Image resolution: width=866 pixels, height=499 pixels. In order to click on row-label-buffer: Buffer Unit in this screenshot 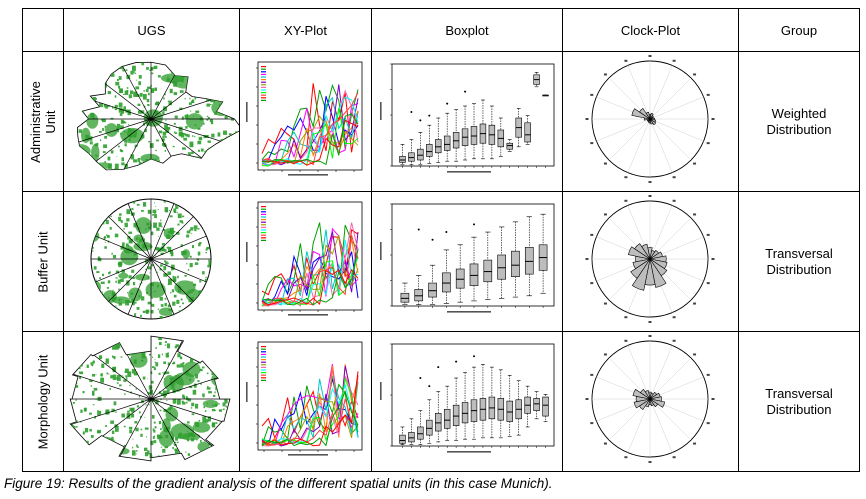, I will do `click(43, 261)`.